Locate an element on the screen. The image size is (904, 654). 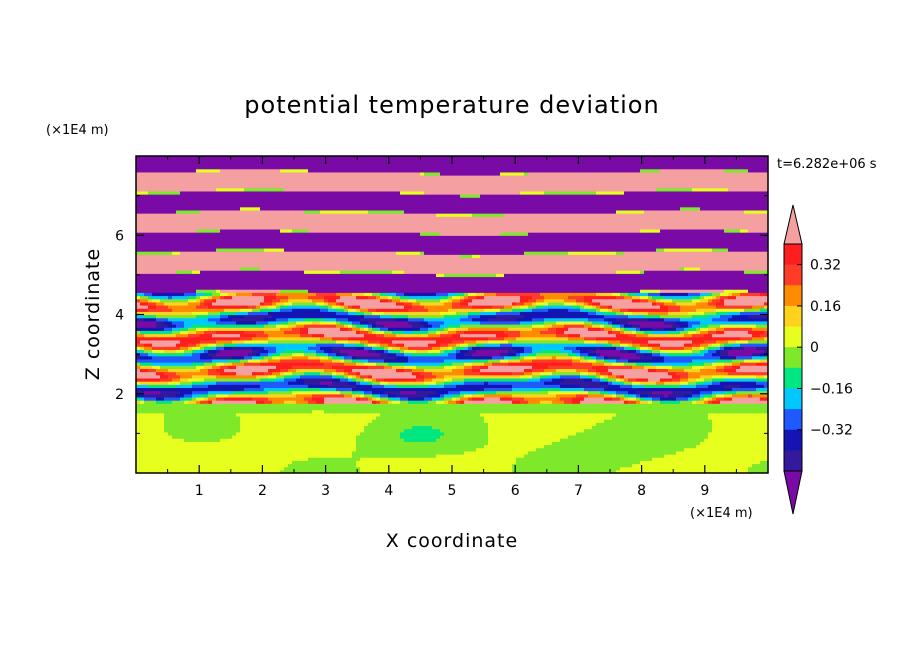
colorbar-label: 0.16 is located at coordinates (825, 307).